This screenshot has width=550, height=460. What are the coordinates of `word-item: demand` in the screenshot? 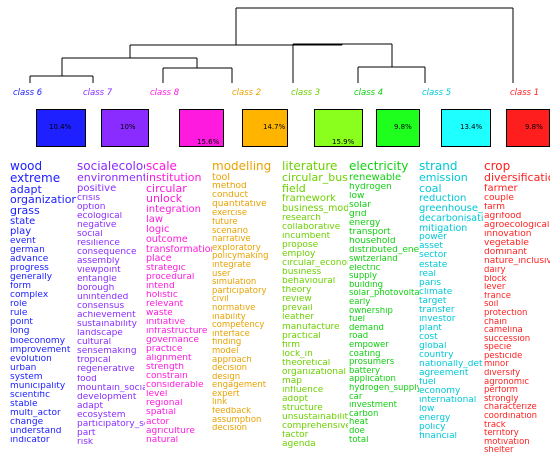 It's located at (366, 328).